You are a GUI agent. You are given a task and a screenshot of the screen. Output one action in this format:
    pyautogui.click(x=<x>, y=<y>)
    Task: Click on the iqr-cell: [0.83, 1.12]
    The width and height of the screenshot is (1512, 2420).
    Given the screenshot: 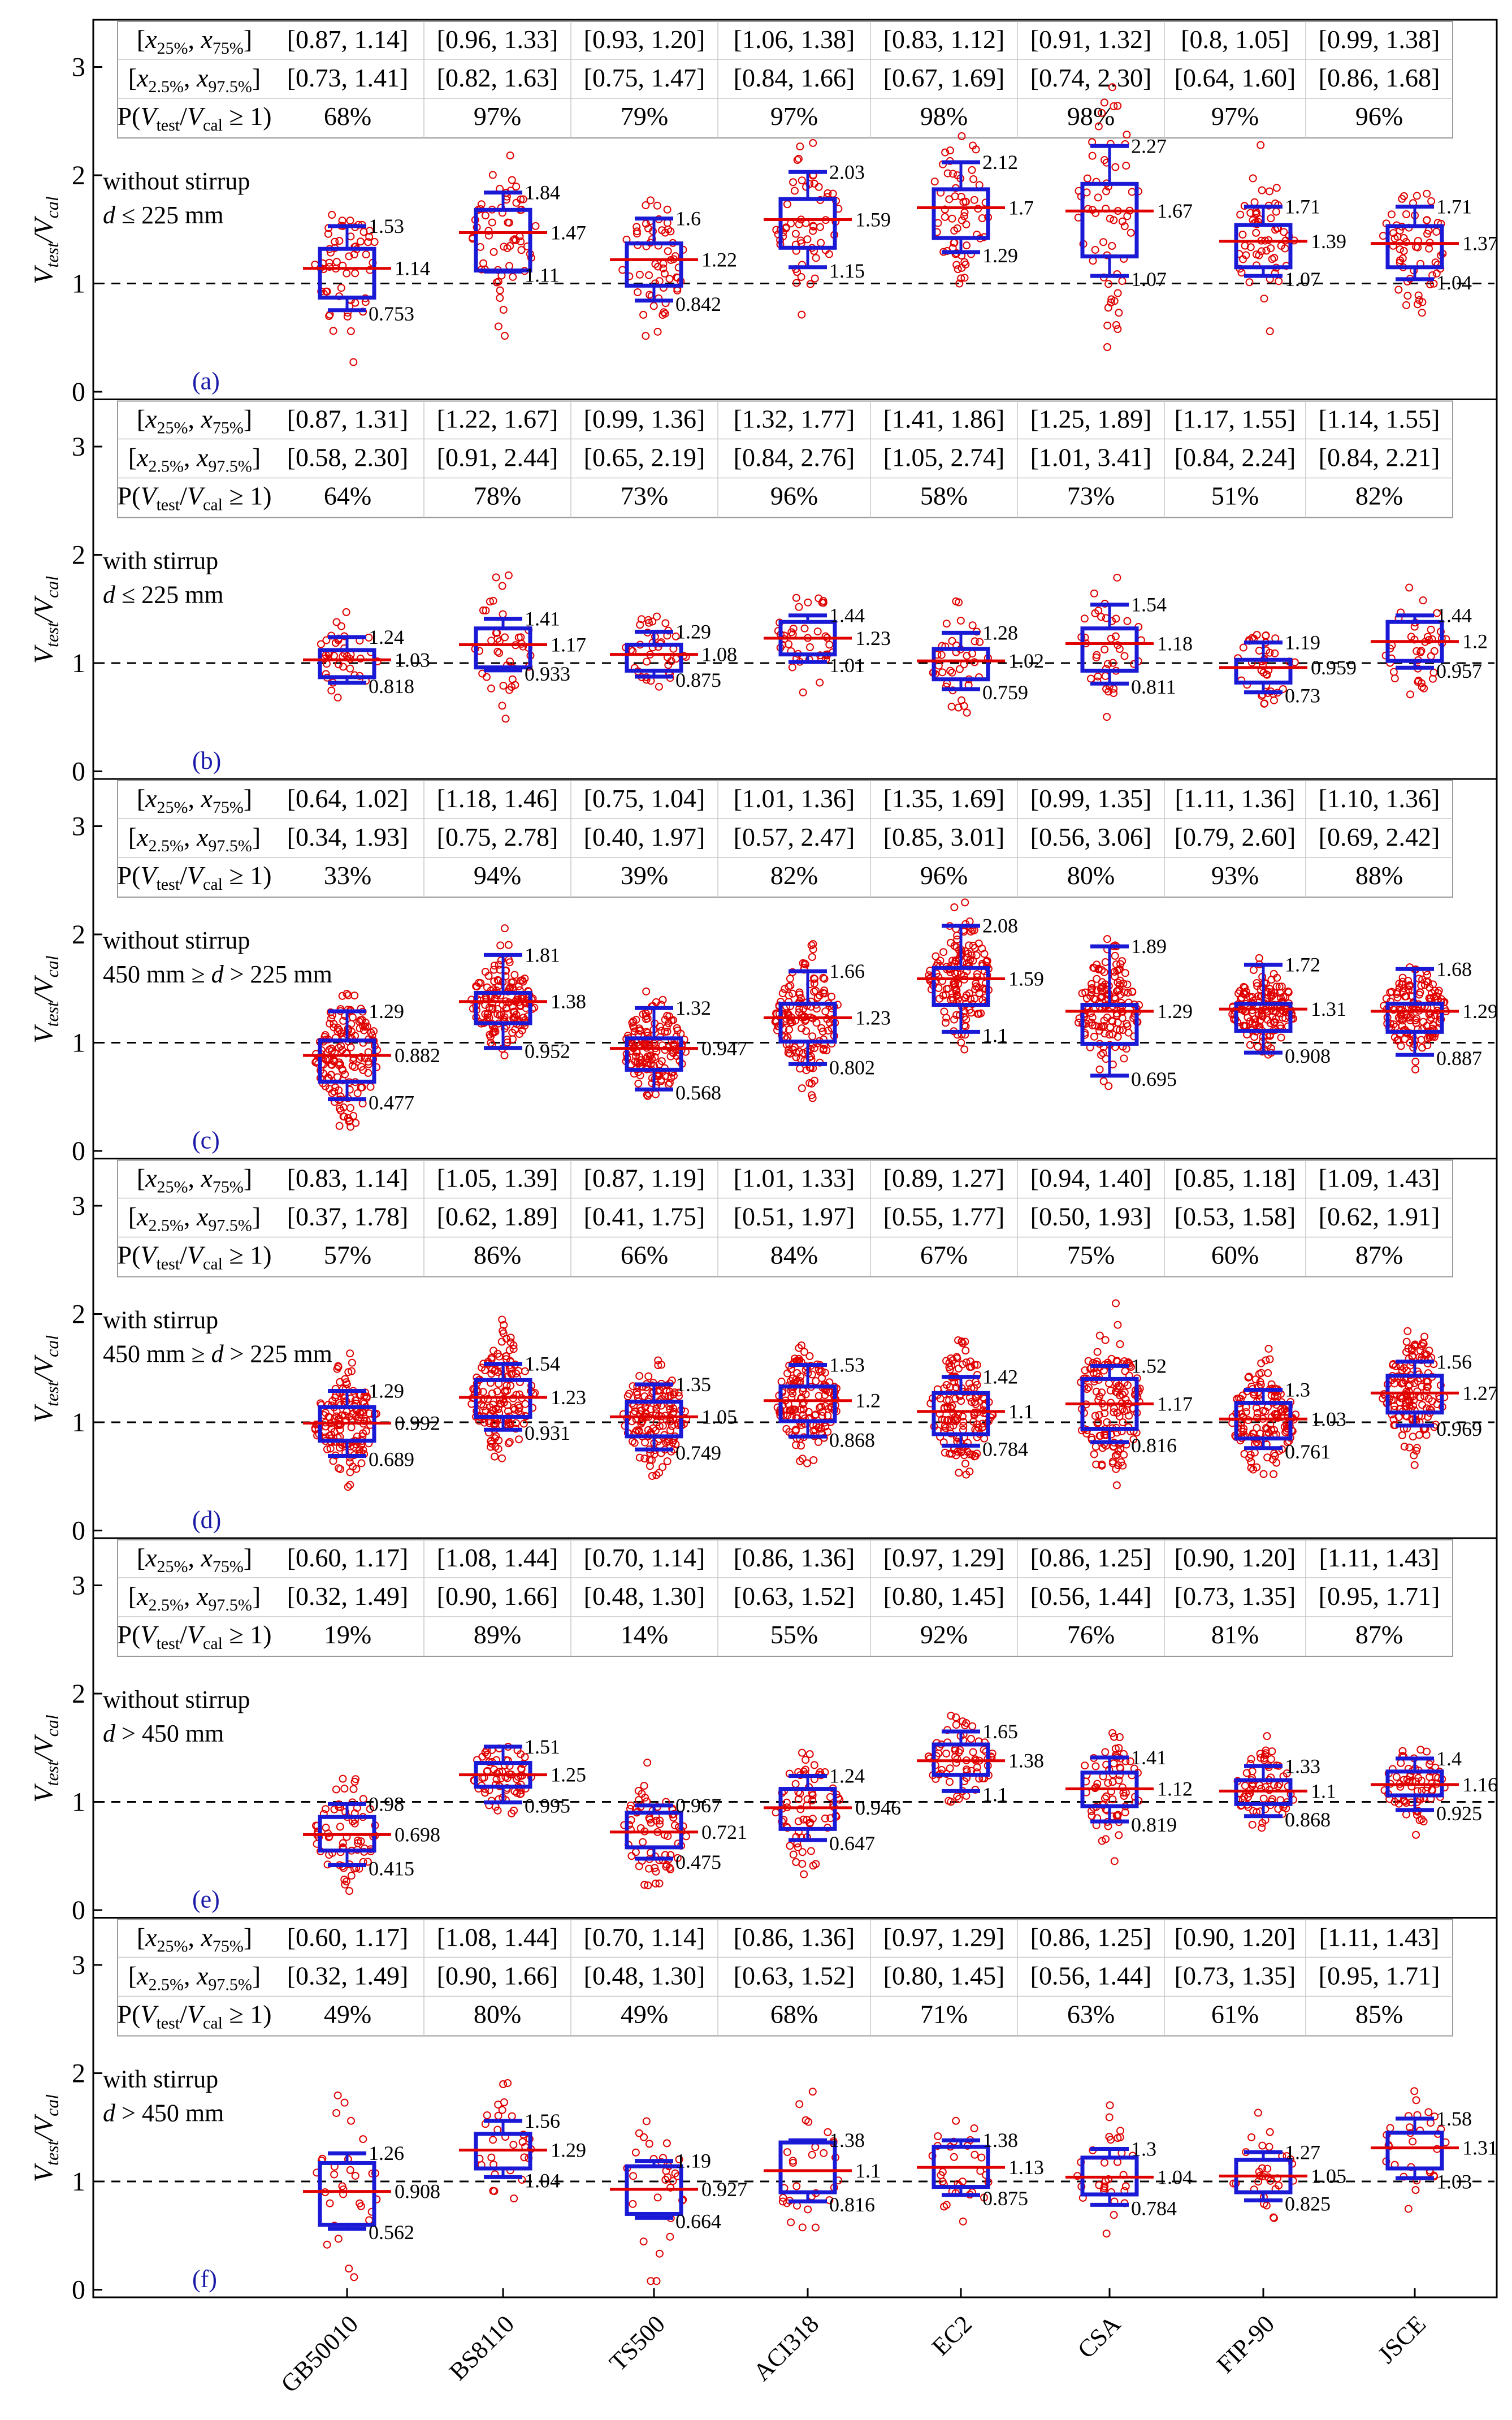 What is the action you would take?
    pyautogui.click(x=944, y=39)
    